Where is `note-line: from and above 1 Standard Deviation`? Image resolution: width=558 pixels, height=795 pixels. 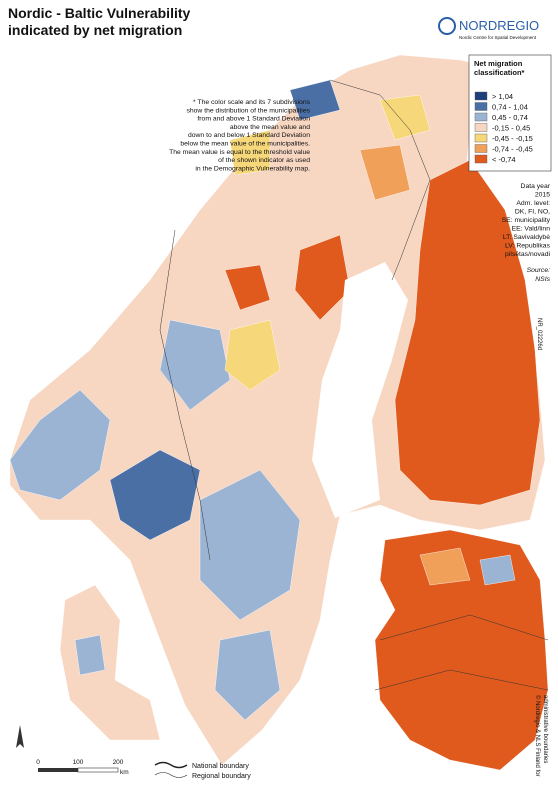 note-line: from and above 1 Standard Deviation is located at coordinates (253, 119).